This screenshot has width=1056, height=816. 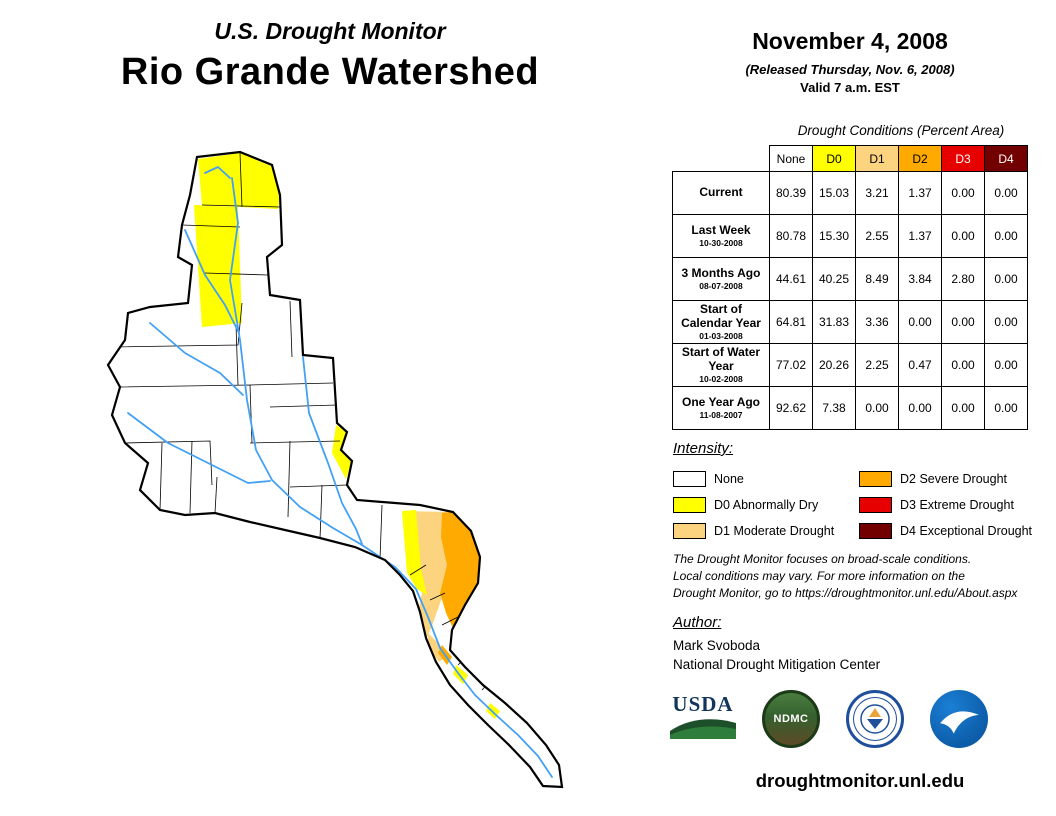 What do you see at coordinates (721, 193) in the screenshot?
I see `row-label: Current` at bounding box center [721, 193].